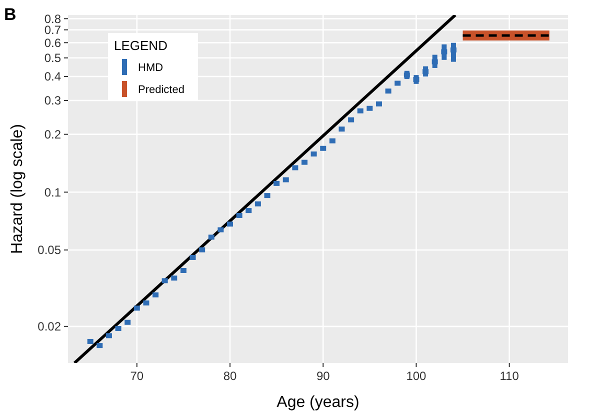 The image size is (600, 415). What do you see at coordinates (50, 250) in the screenshot?
I see `y-tick-label: 0.05` at bounding box center [50, 250].